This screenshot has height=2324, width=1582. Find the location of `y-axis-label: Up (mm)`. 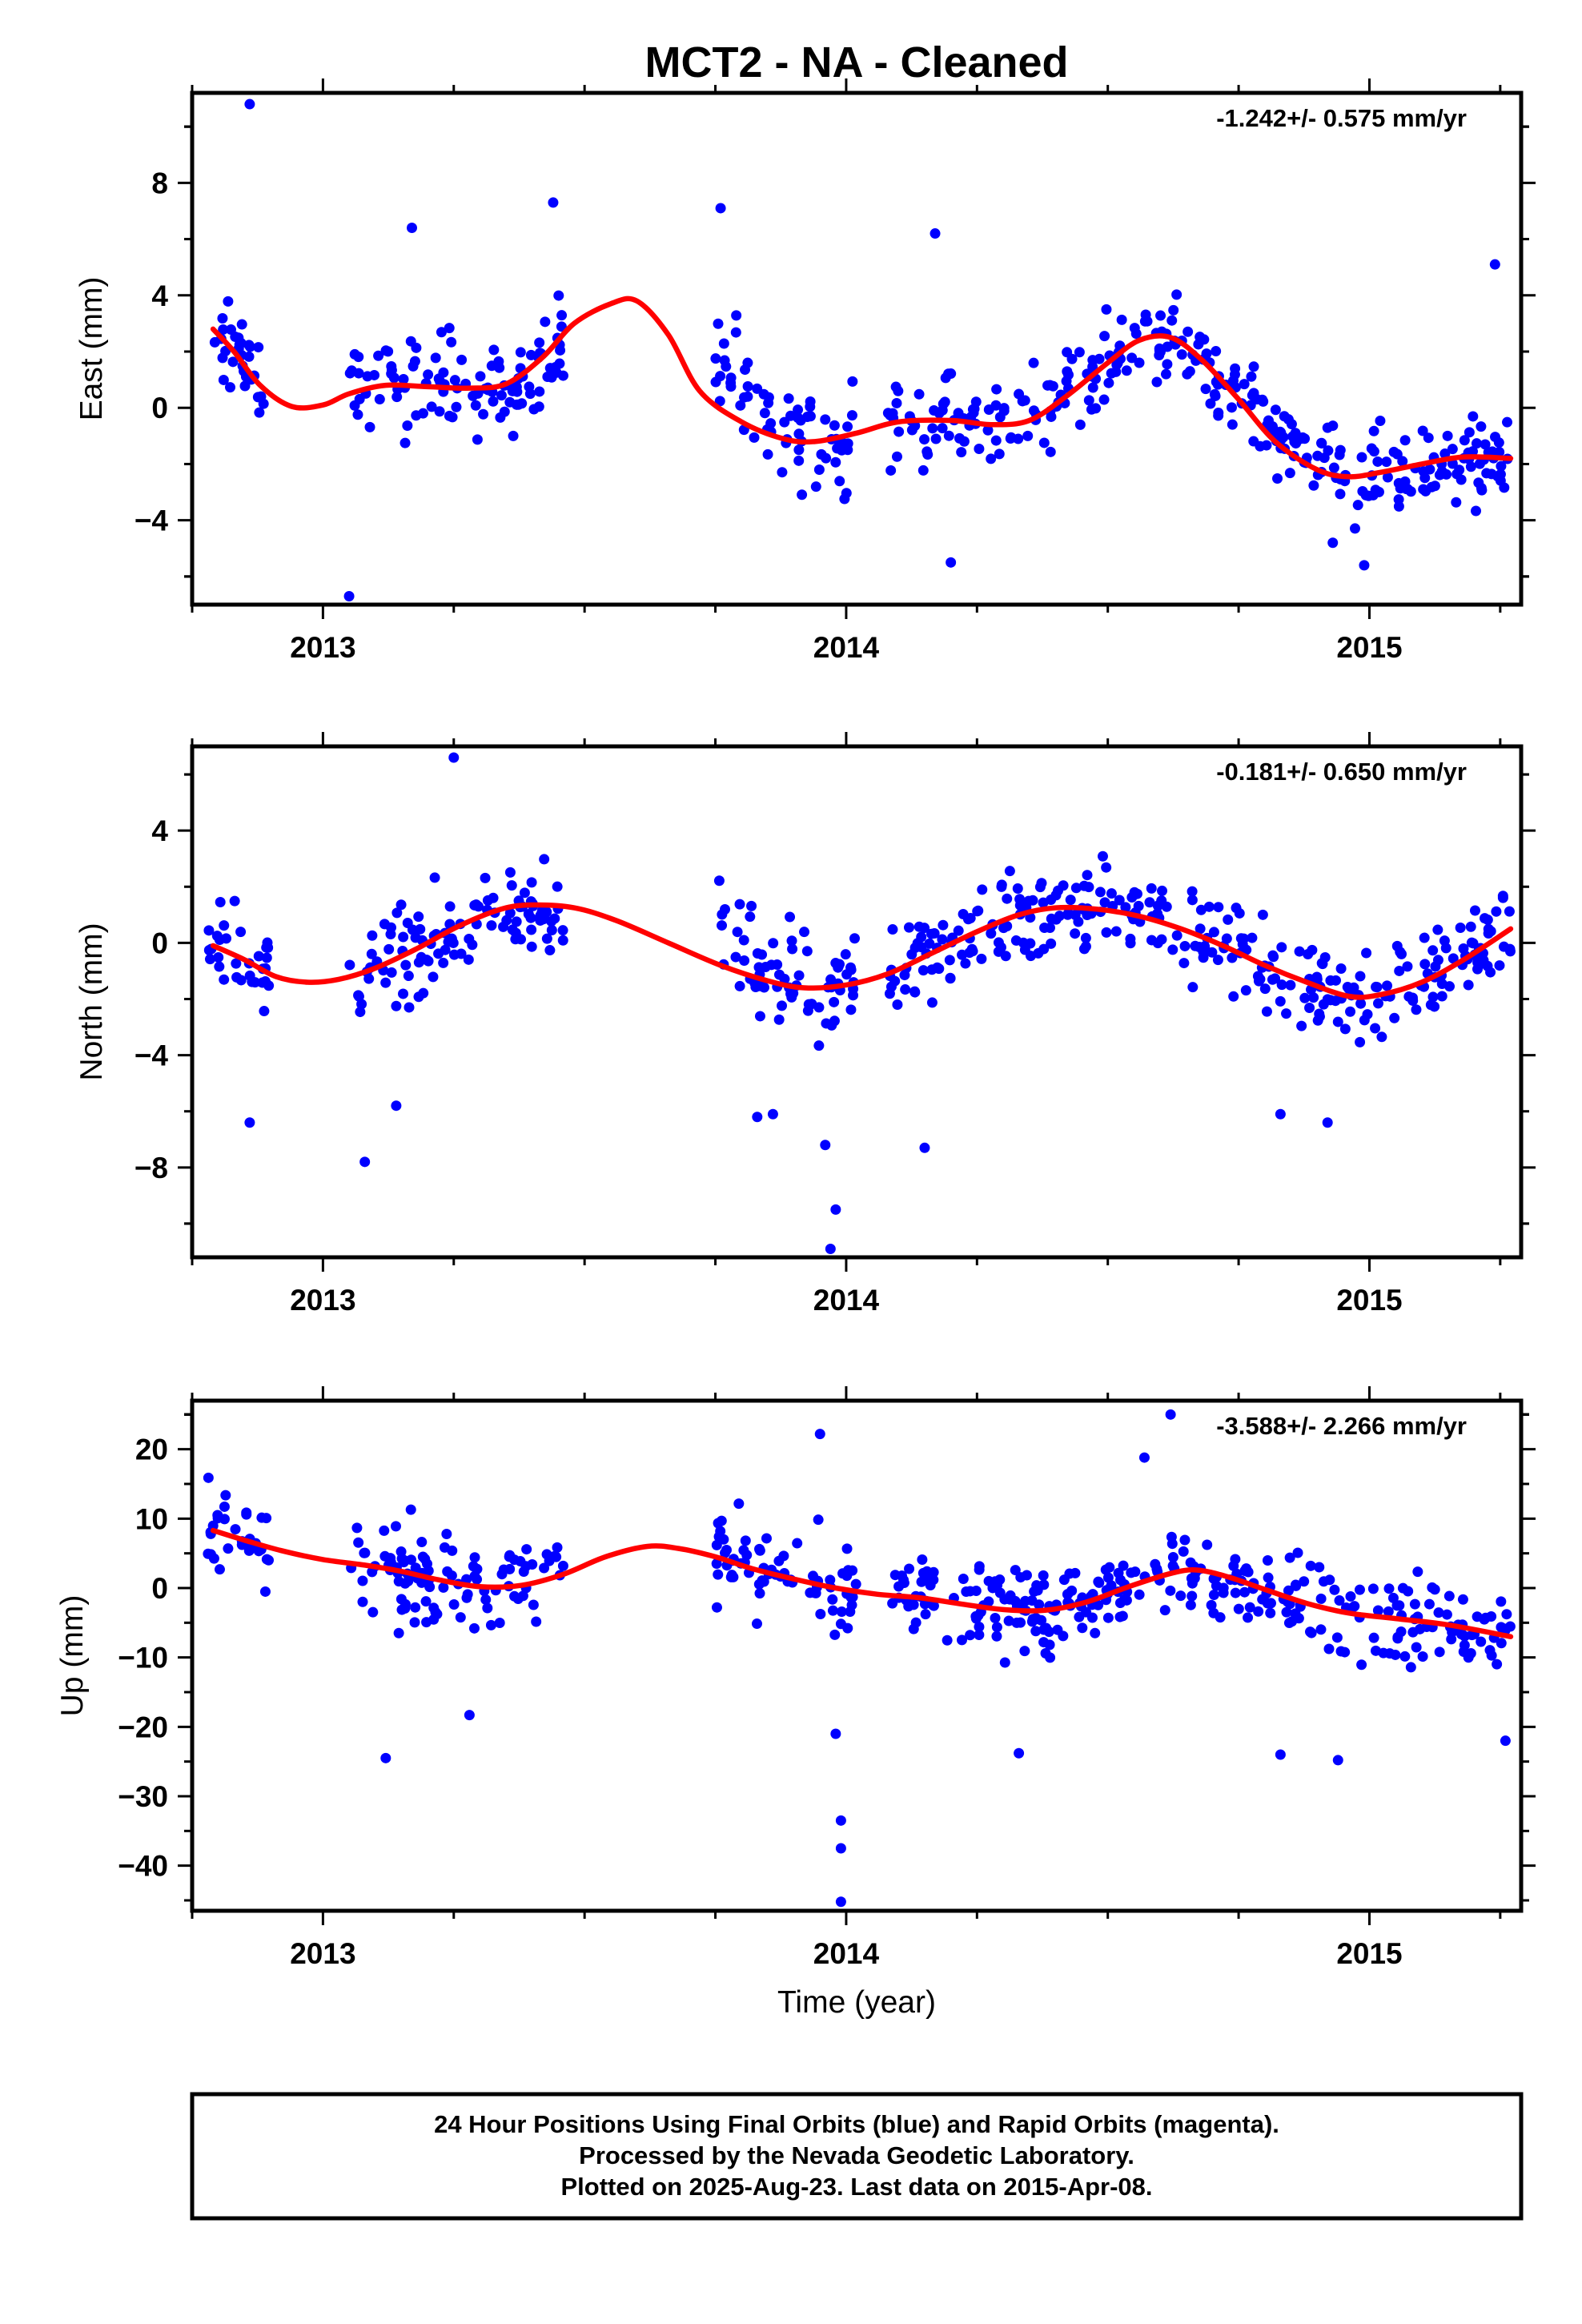

y-axis-label: Up (mm) is located at coordinates (72, 1656).